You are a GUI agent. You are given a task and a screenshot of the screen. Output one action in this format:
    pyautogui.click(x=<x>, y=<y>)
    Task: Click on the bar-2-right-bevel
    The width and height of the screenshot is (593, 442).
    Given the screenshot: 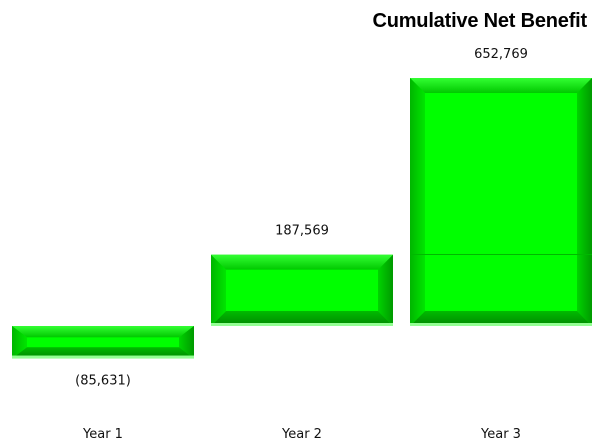 What is the action you would take?
    pyautogui.click(x=385, y=290)
    